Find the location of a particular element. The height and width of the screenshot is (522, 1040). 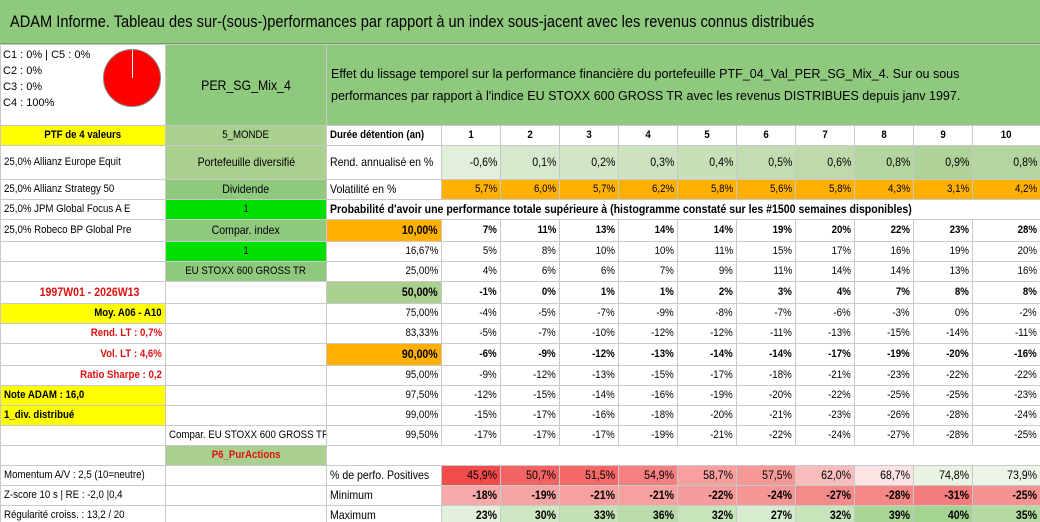

quantile-value: -22% is located at coordinates (825, 395).